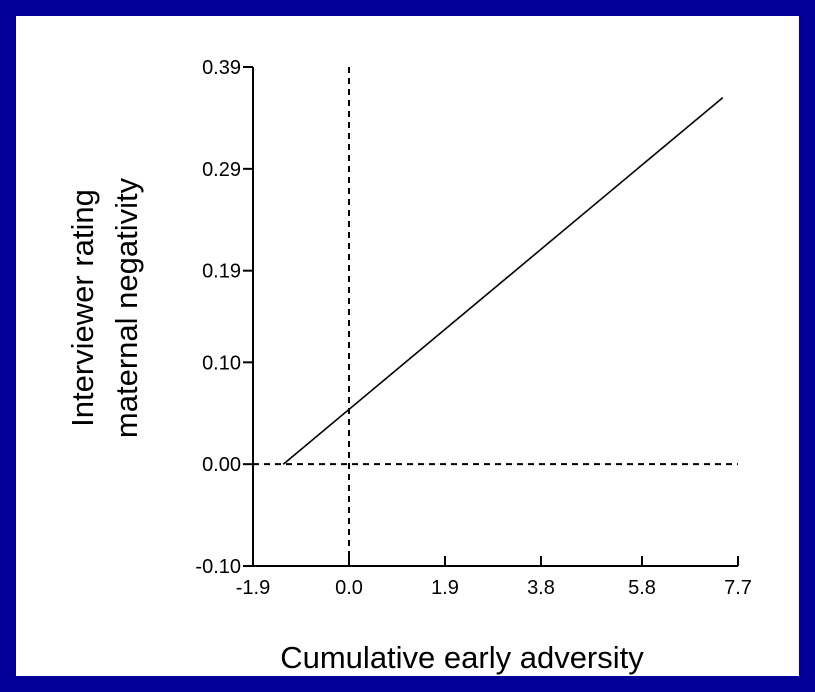  Describe the element at coordinates (349, 588) in the screenshot. I see `x-tick-label: 0.0` at that location.